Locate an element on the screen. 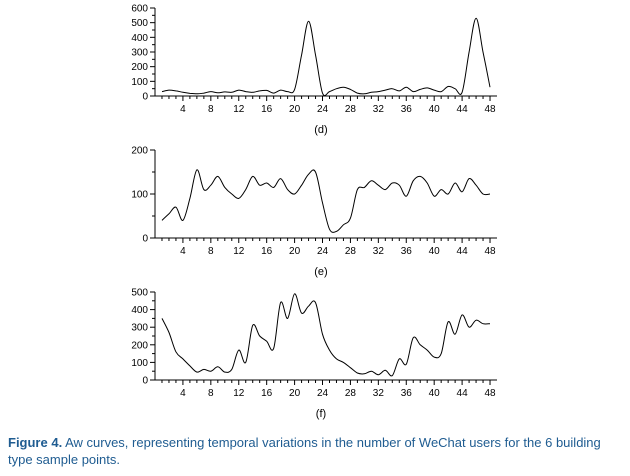 Image resolution: width=630 pixels, height=476 pixels. panel-label-e: (e) is located at coordinates (320, 272).